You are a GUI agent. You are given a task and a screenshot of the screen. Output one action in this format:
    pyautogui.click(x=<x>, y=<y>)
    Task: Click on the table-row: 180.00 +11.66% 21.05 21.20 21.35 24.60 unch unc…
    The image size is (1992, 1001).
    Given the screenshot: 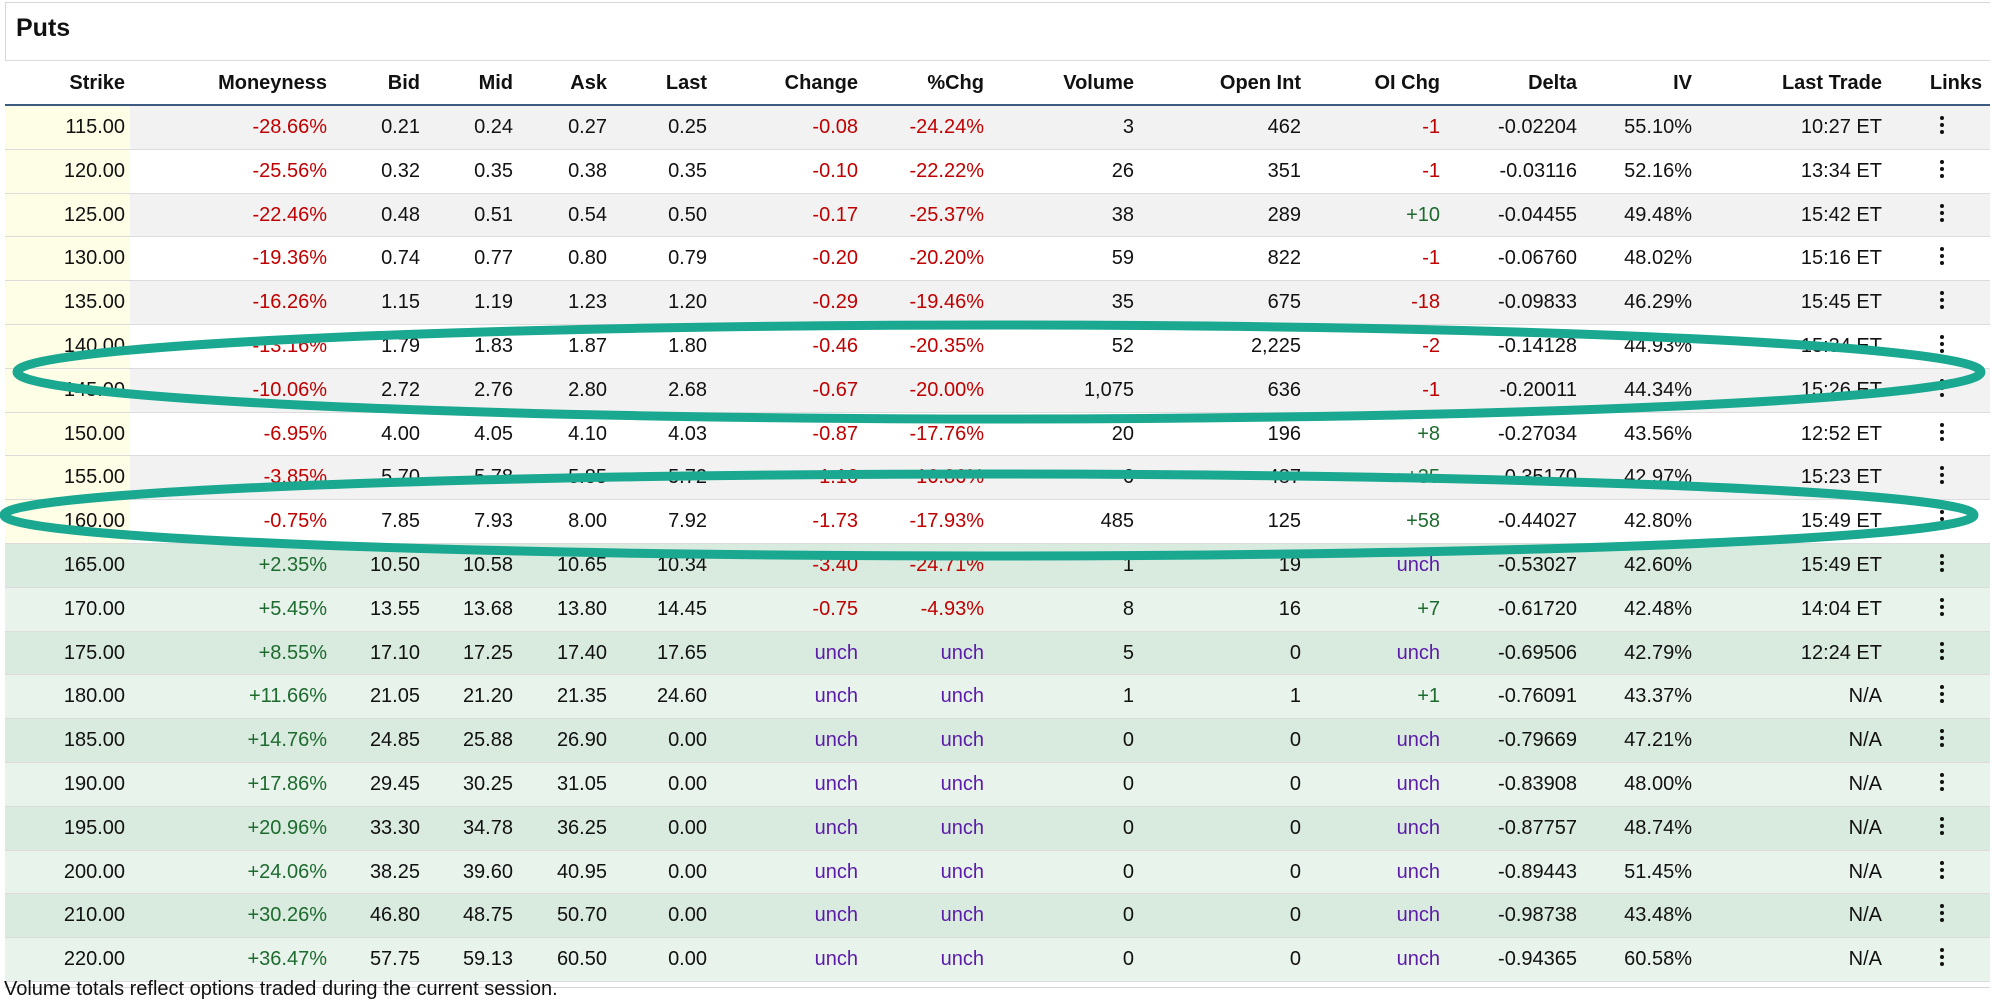 What is the action you would take?
    pyautogui.click(x=997, y=697)
    